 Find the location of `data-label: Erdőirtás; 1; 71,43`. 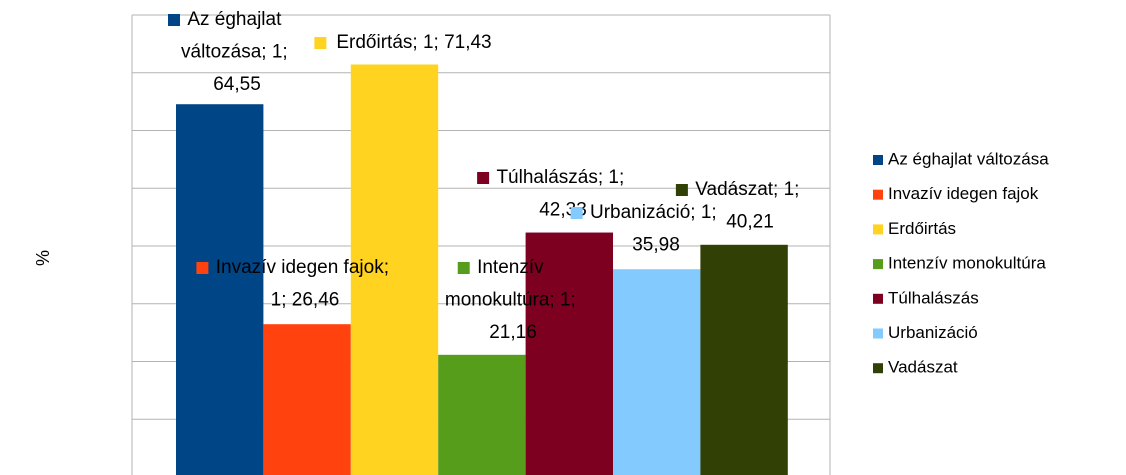

data-label: Erdőirtás; 1; 71,43 is located at coordinates (413, 42).